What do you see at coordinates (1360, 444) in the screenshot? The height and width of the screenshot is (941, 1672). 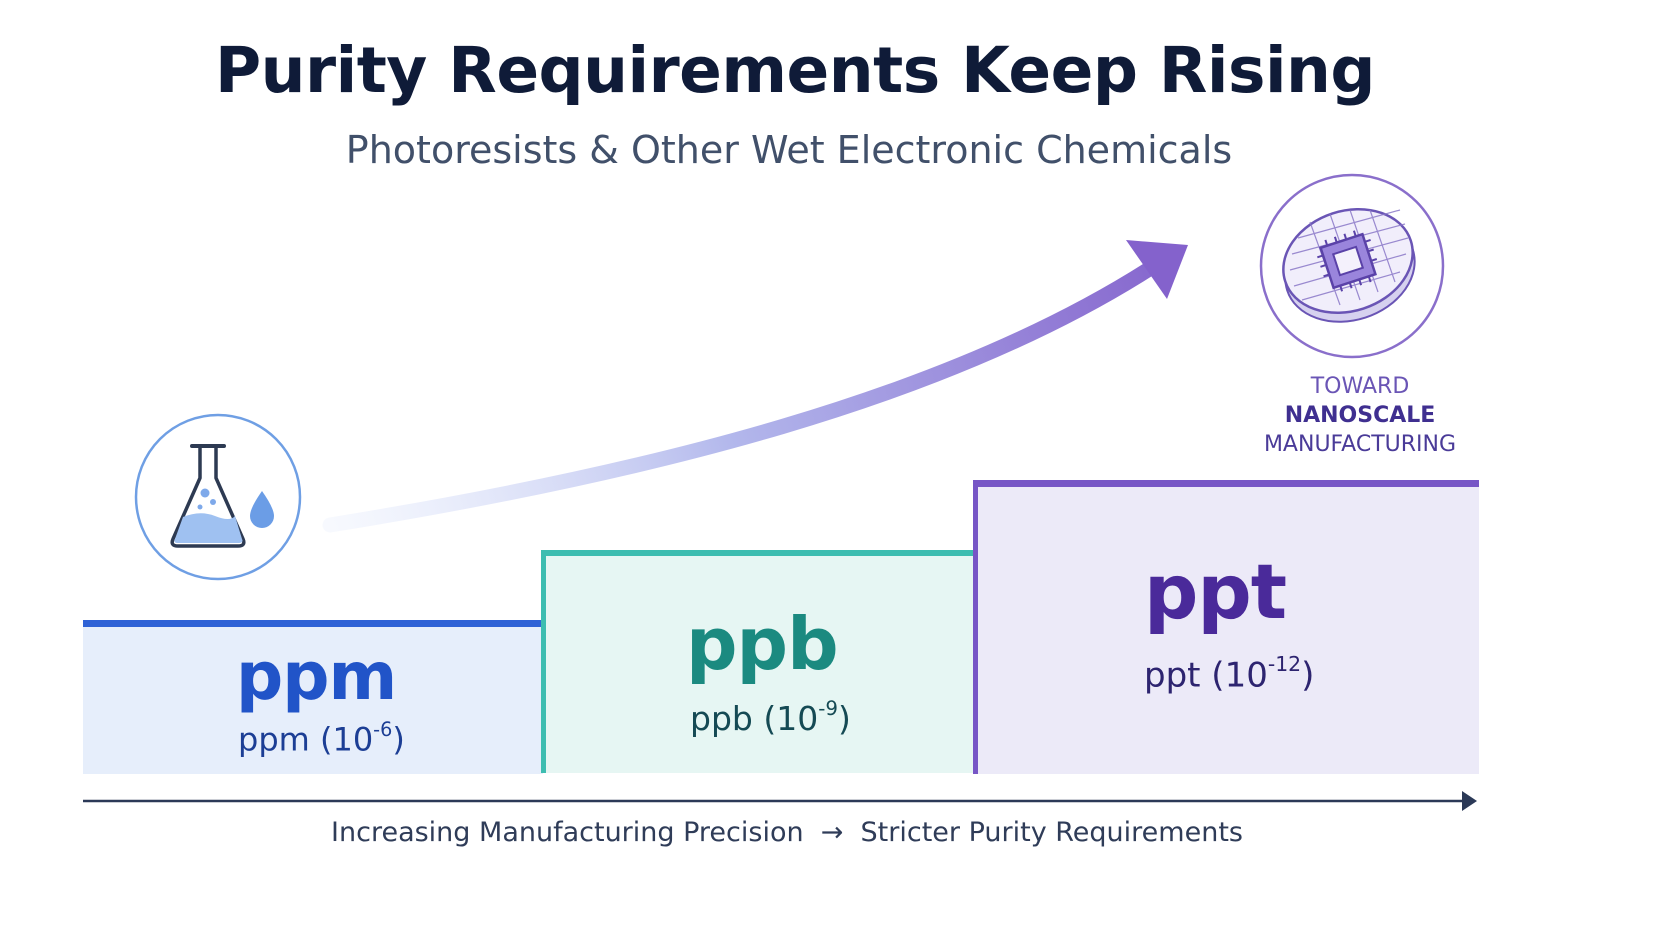 I see `caption-line-3: MANUFACTURING` at bounding box center [1360, 444].